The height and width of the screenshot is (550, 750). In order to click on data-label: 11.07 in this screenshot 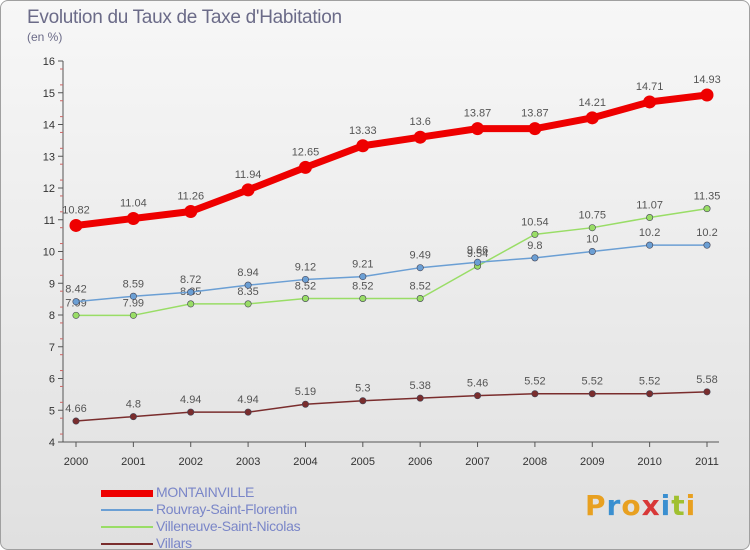, I will do `click(649, 206)`.